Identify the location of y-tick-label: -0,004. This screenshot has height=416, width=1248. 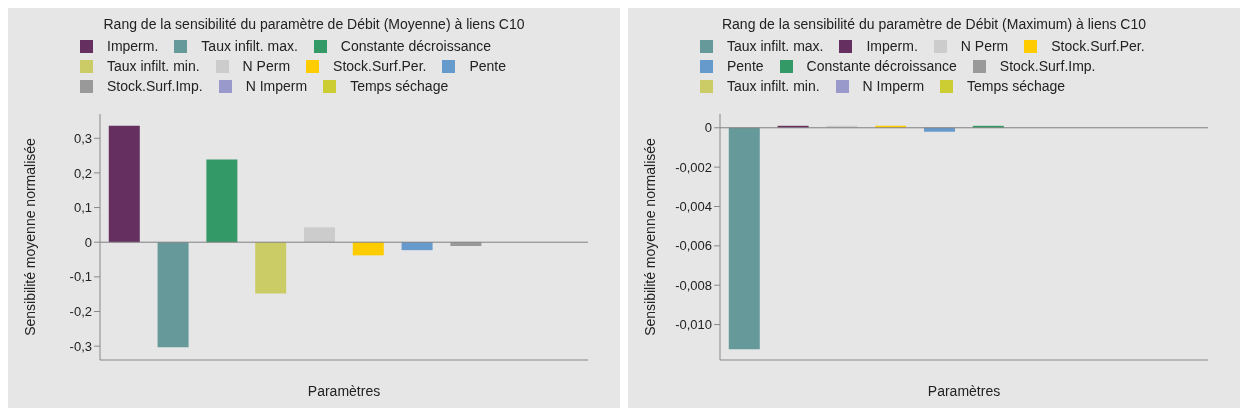
(693, 207).